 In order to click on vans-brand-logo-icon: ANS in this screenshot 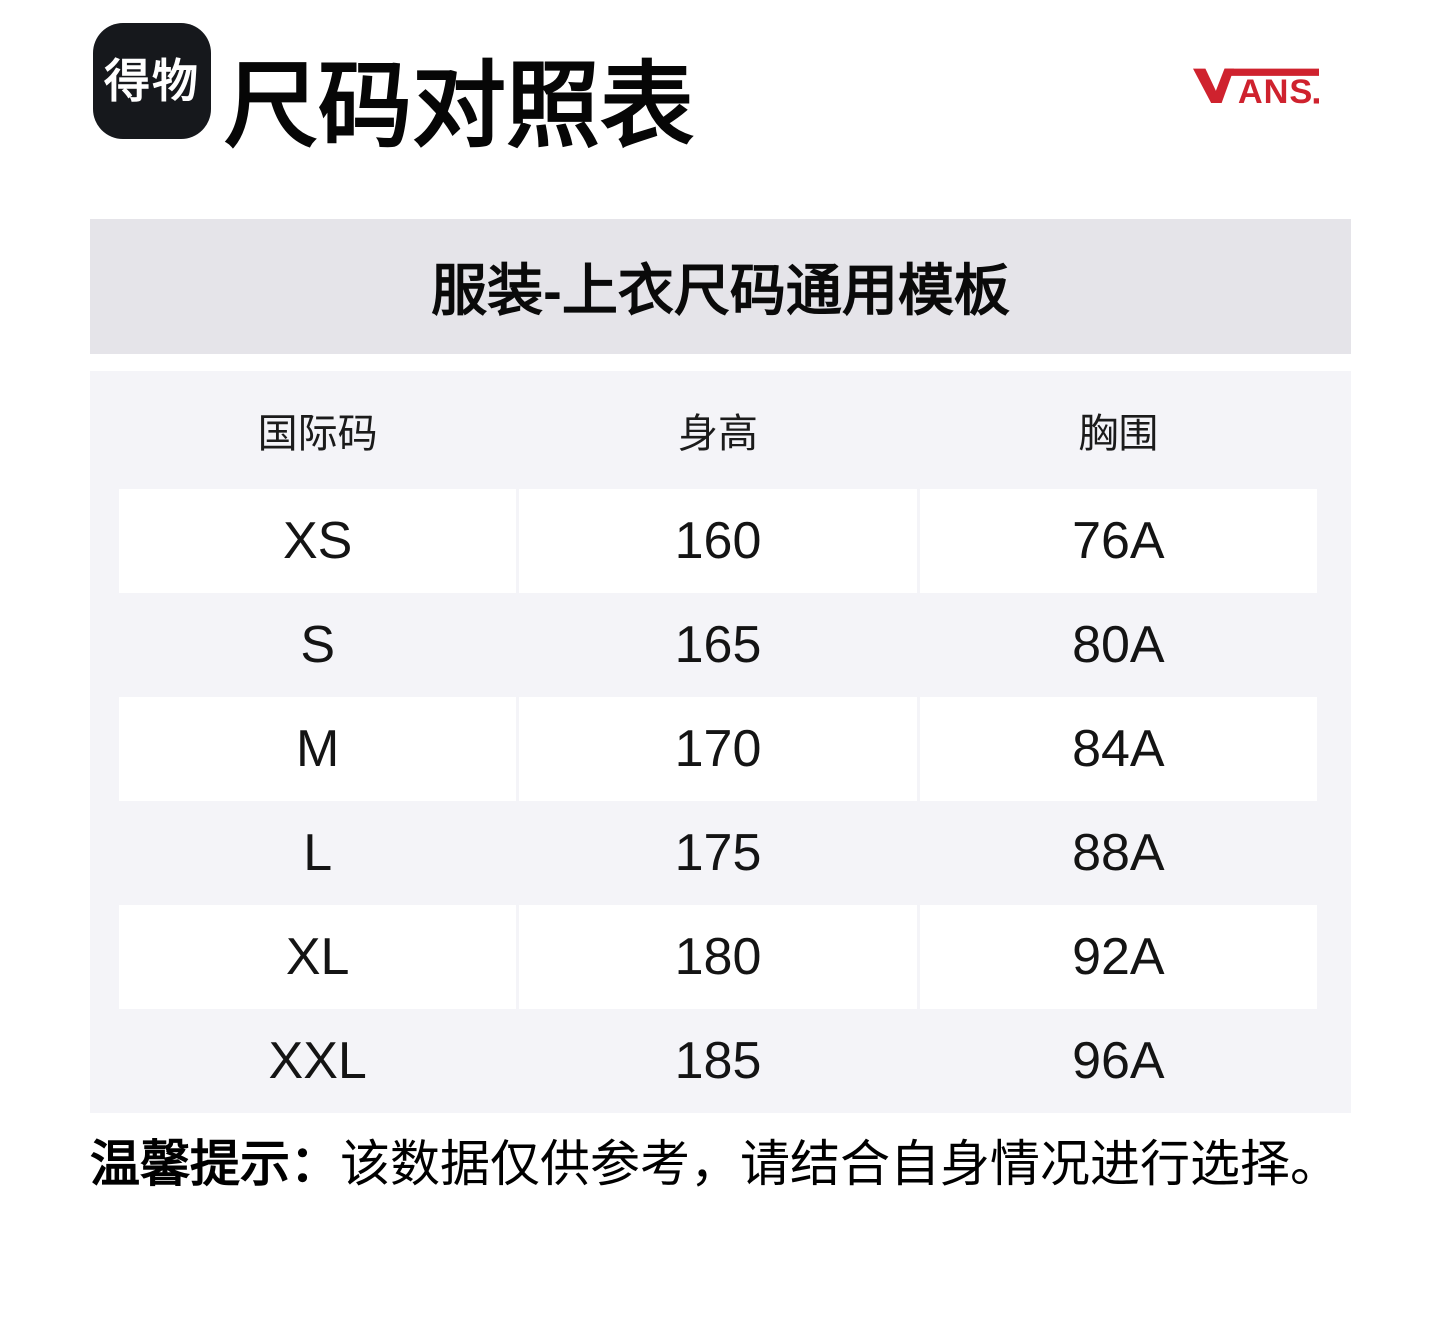, I will do `click(1256, 83)`.